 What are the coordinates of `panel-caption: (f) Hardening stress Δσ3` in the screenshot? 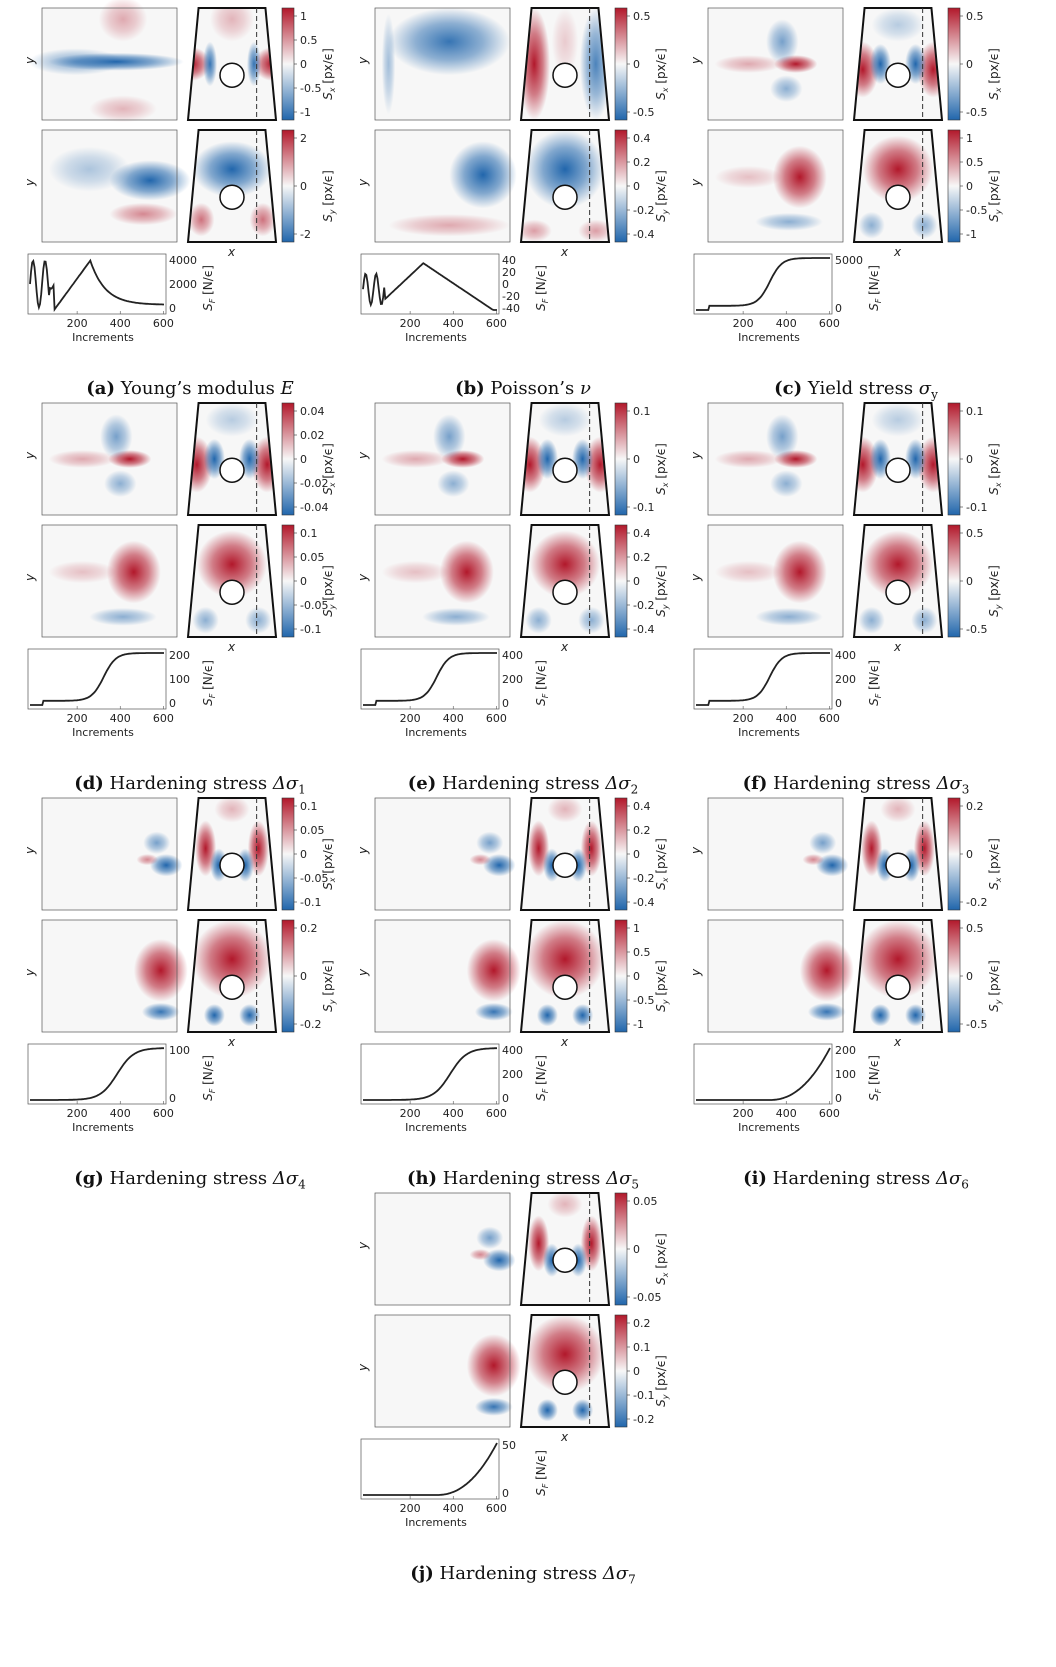 It's located at (856, 785).